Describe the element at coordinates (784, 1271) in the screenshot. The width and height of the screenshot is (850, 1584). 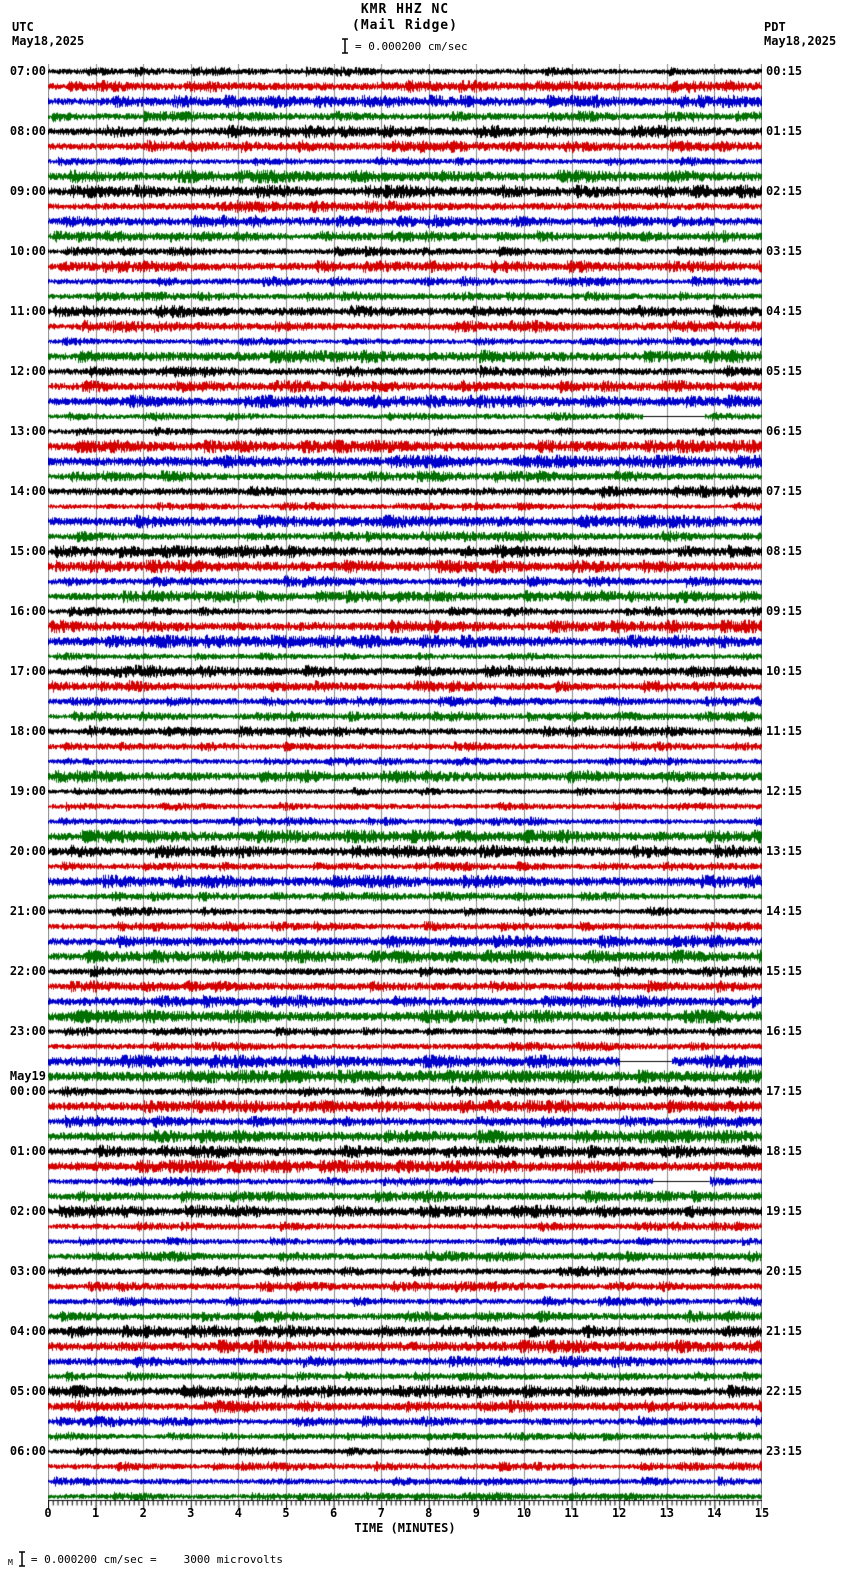
I see `pdt-hour-label: 20:15` at that location.